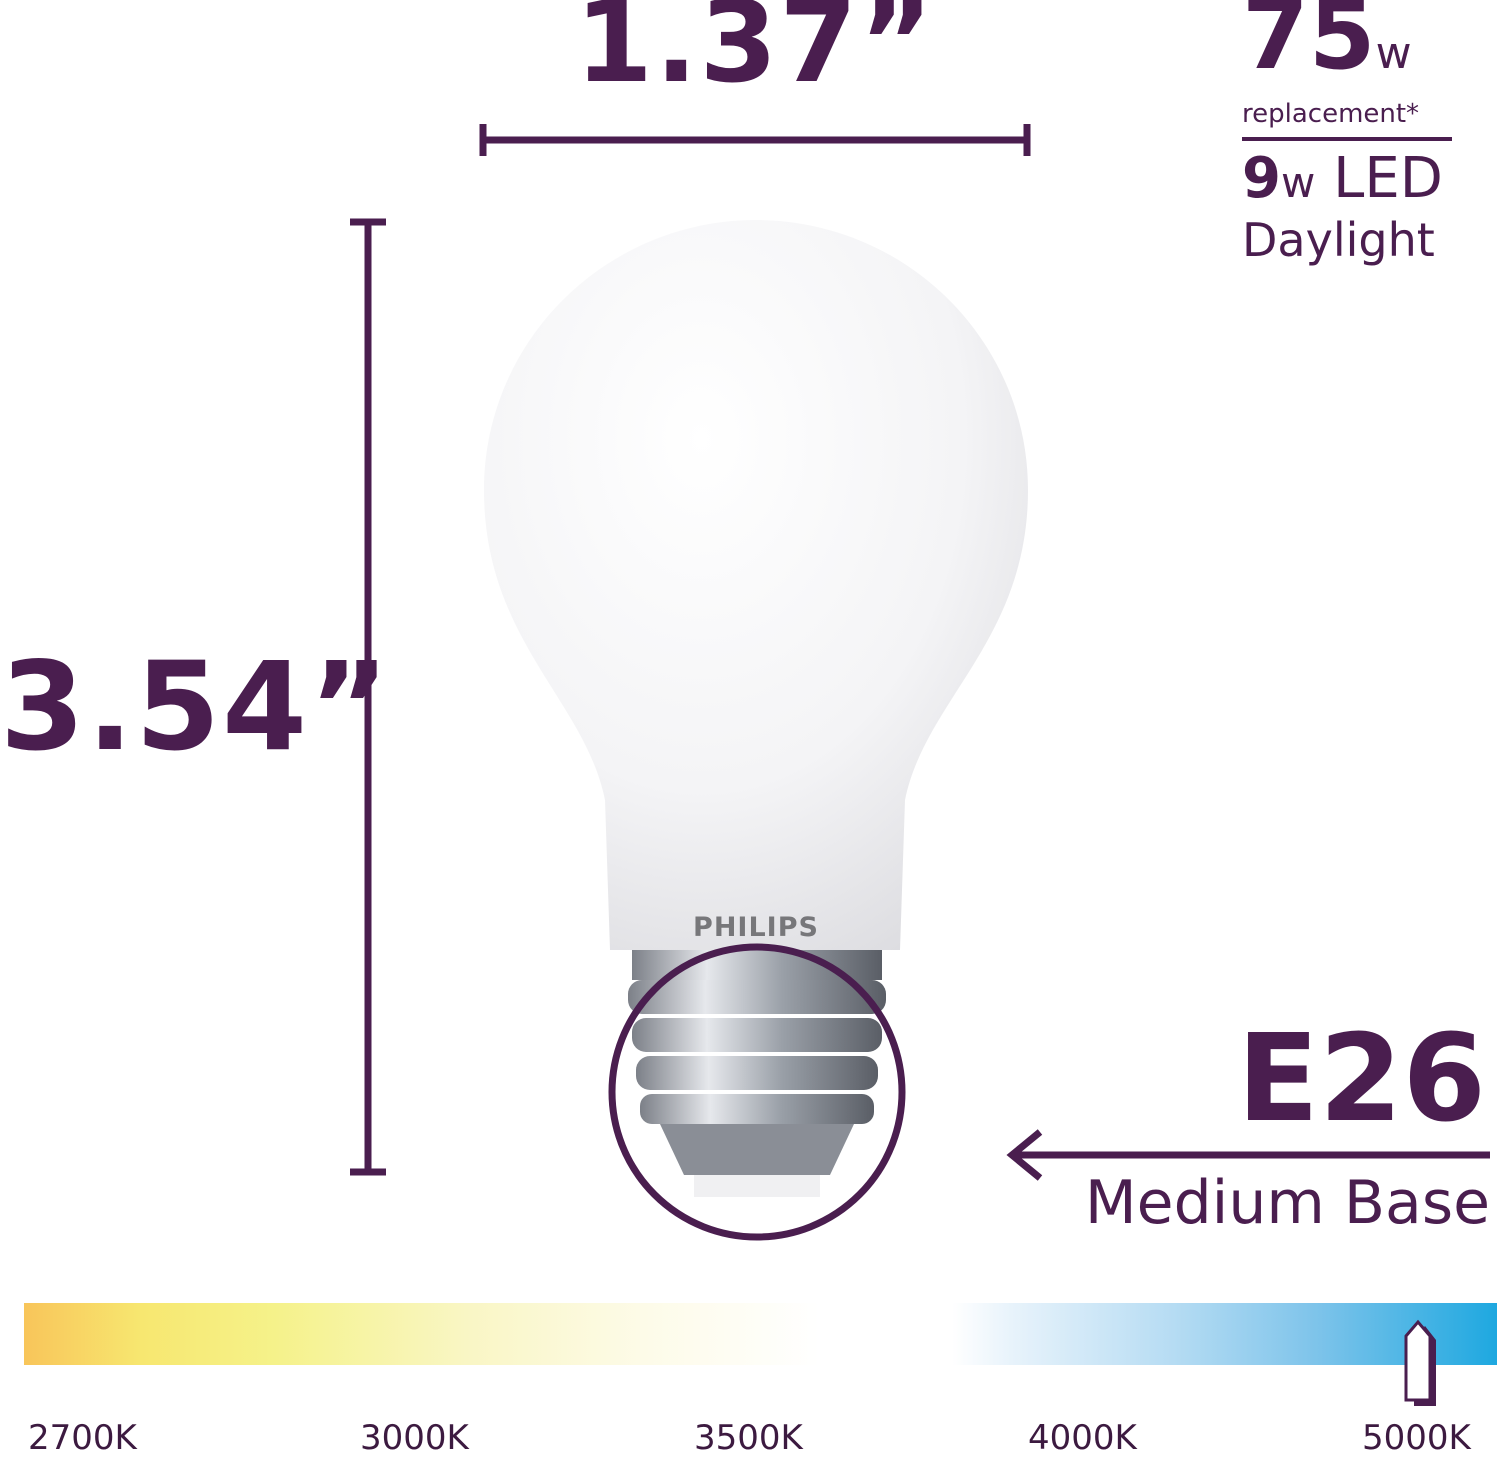 The width and height of the screenshot is (1500, 1458). What do you see at coordinates (1347, 139) in the screenshot?
I see `divider` at bounding box center [1347, 139].